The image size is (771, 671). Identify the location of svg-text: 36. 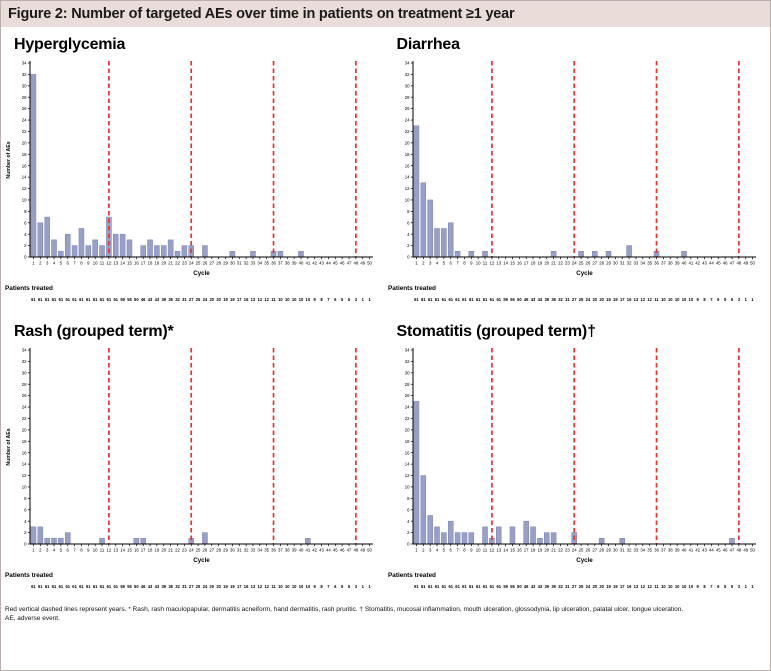
(273, 550).